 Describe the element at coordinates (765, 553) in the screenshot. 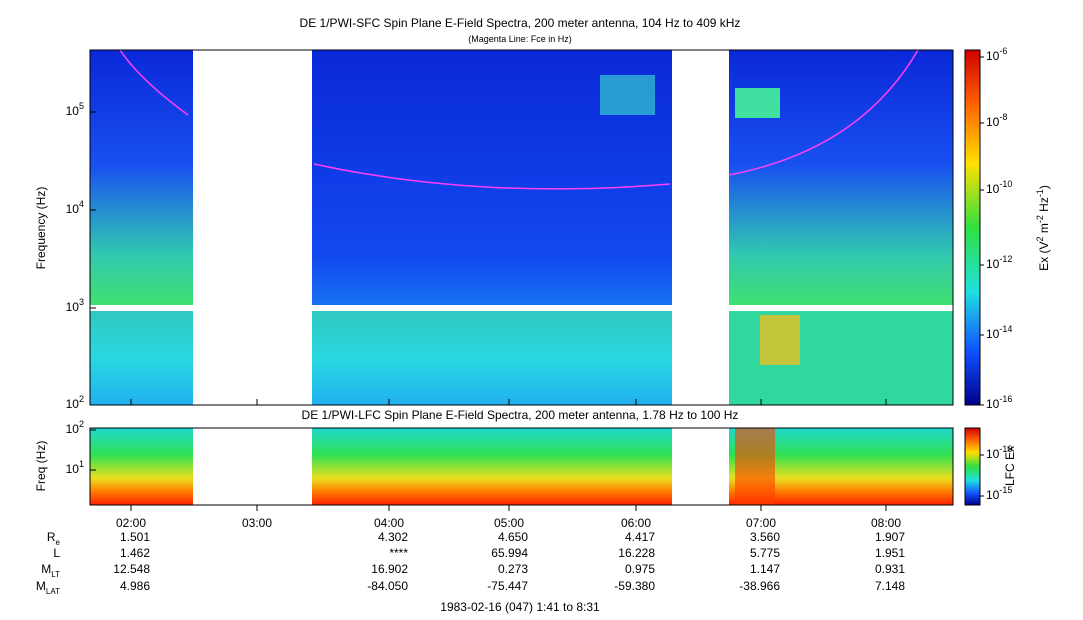

I see `ephemeris-value: 5.775` at that location.